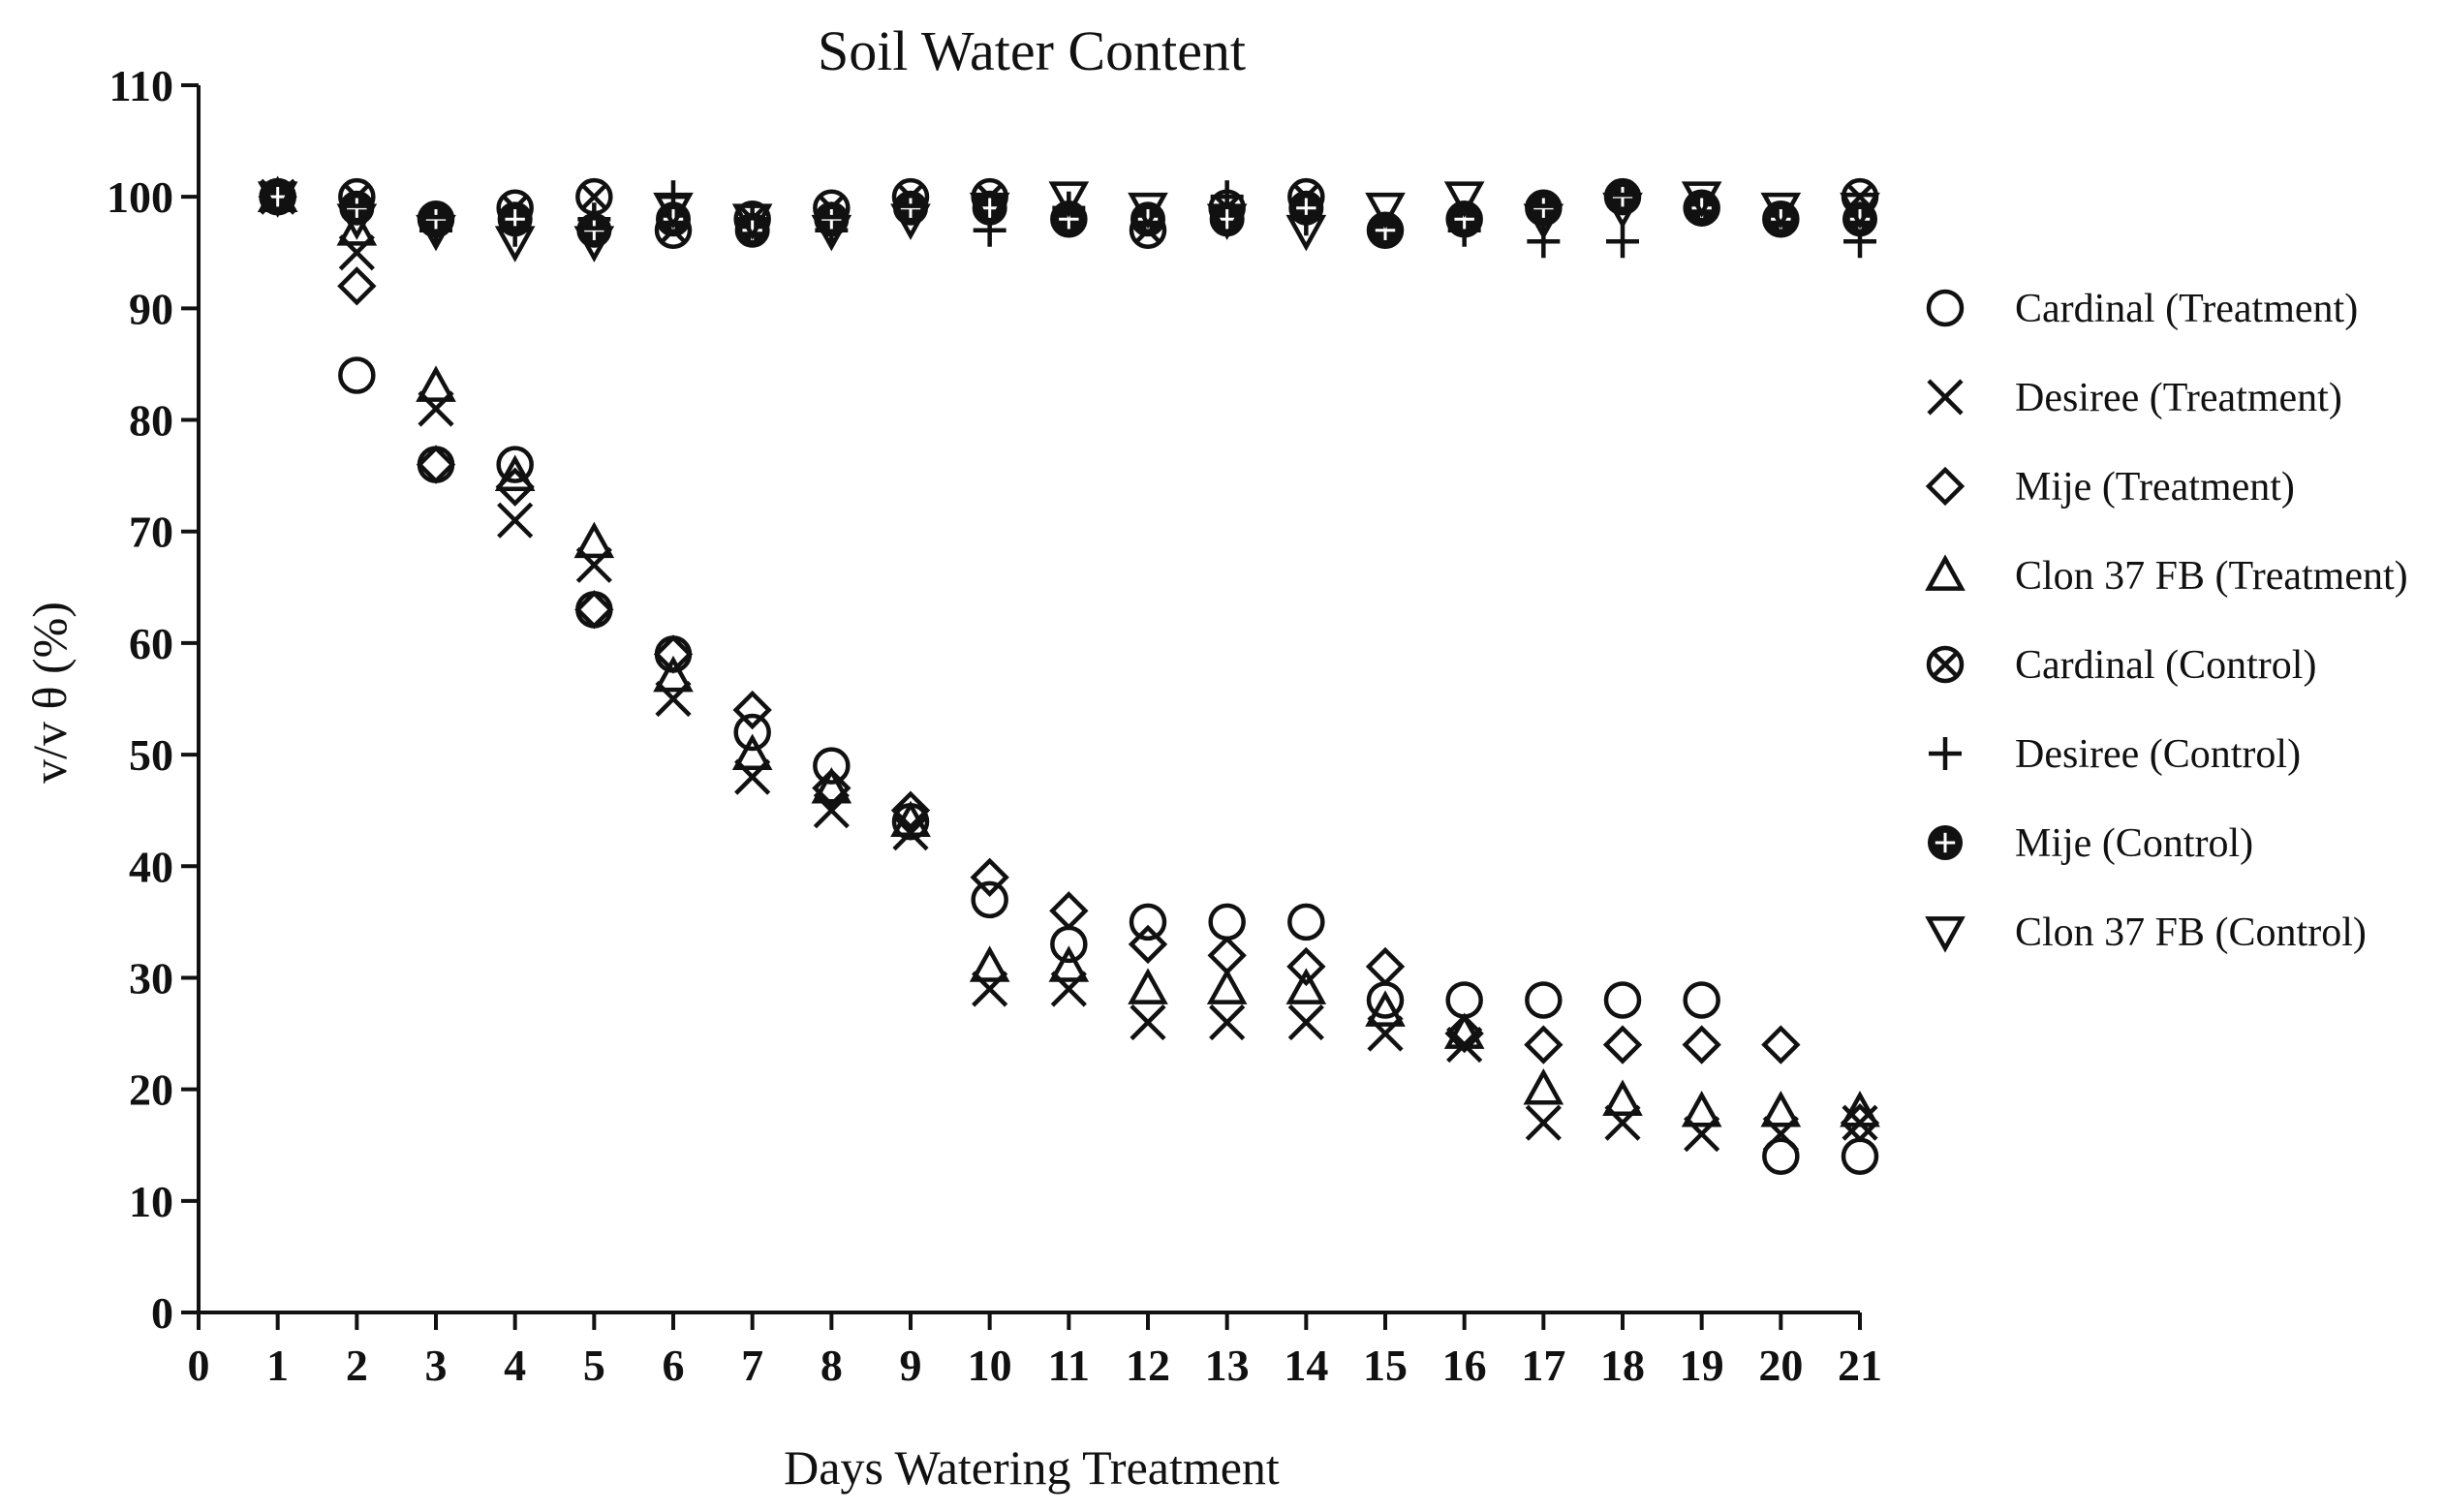  I want to click on x-tick-label: 11, so click(1069, 1365).